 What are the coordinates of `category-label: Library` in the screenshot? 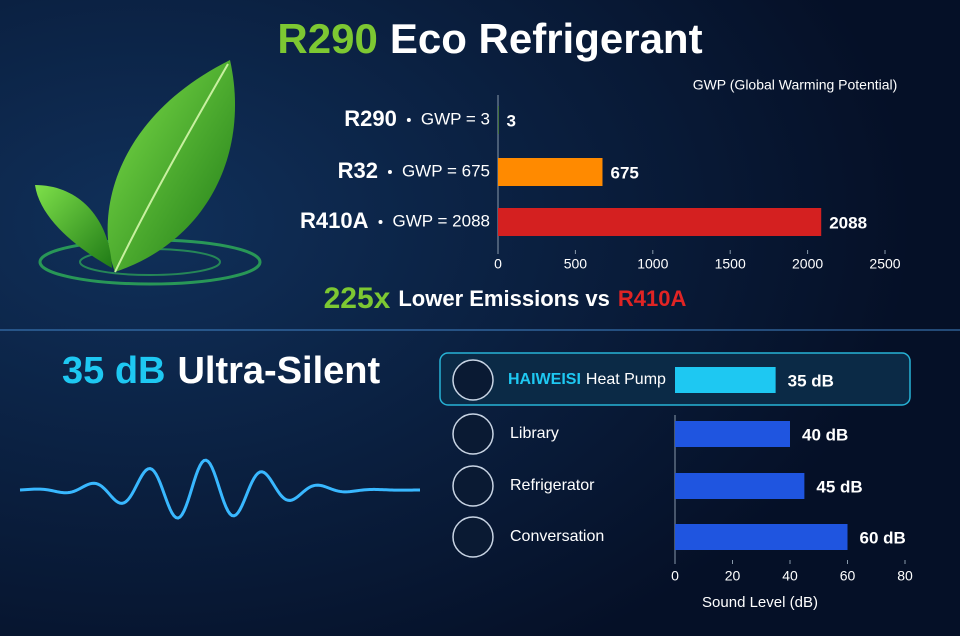 It's located at (534, 433).